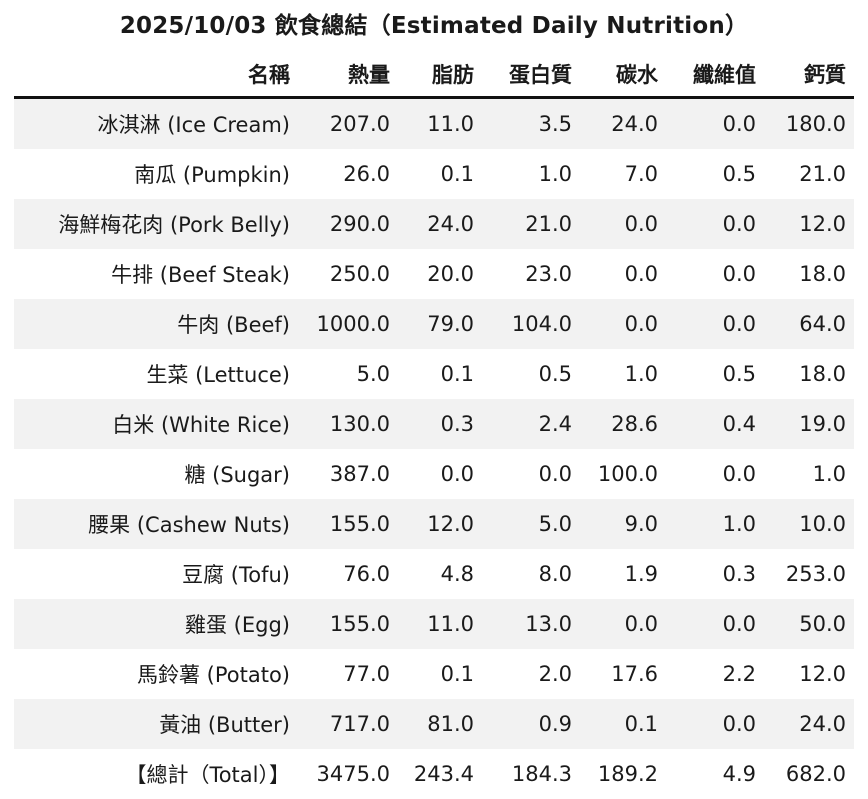  Describe the element at coordinates (634, 674) in the screenshot. I see `value-cell: 17.6` at that location.